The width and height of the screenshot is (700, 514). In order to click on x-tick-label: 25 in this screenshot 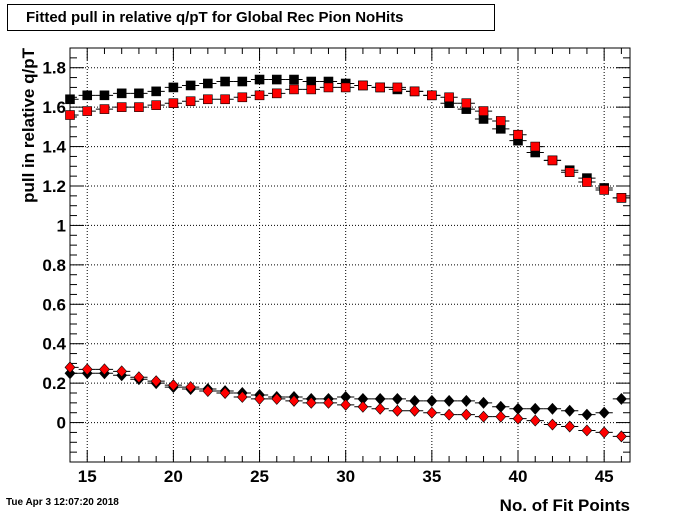, I will do `click(259, 476)`.